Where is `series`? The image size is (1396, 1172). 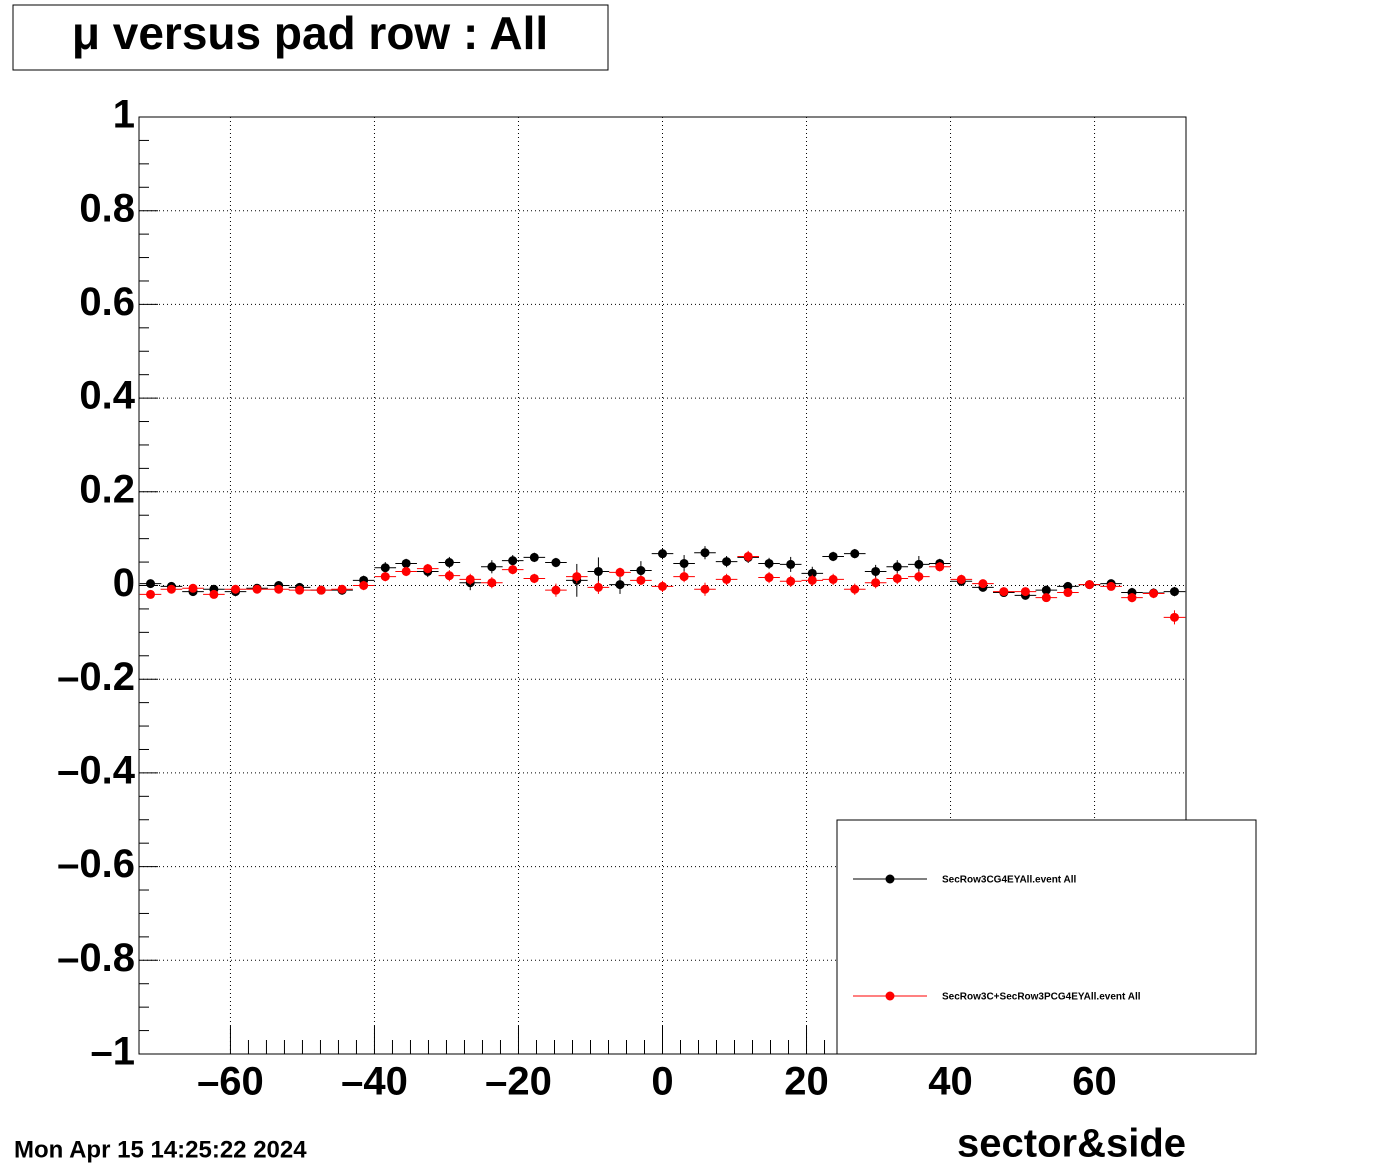
series is located at coordinates (662, 587).